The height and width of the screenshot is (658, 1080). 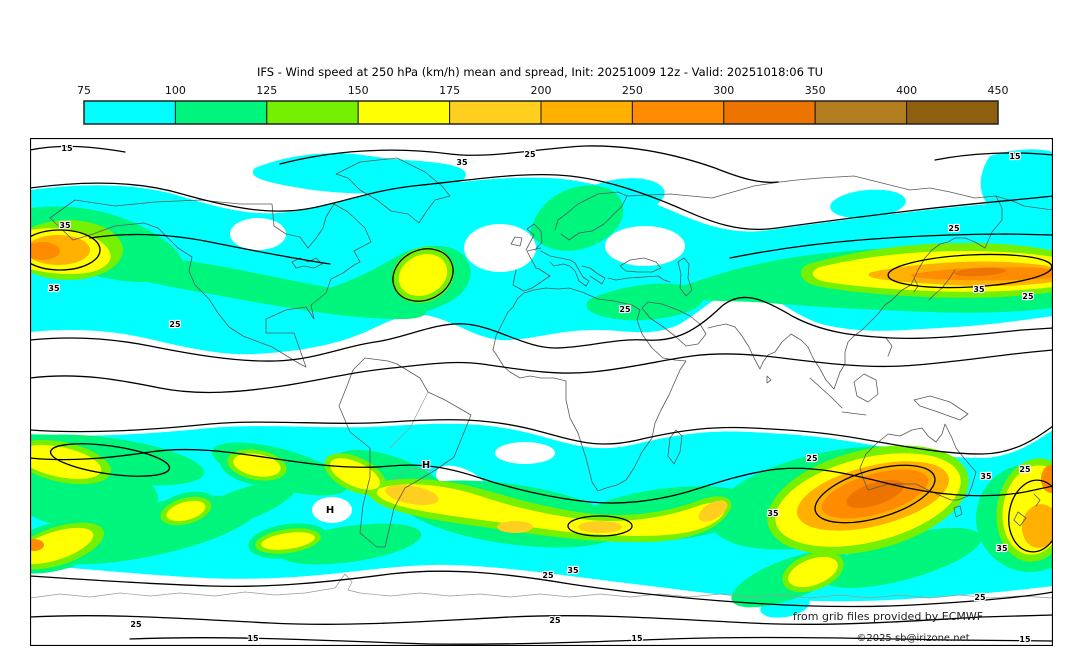 I want to click on colorbar-tick: 150, so click(x=358, y=90).